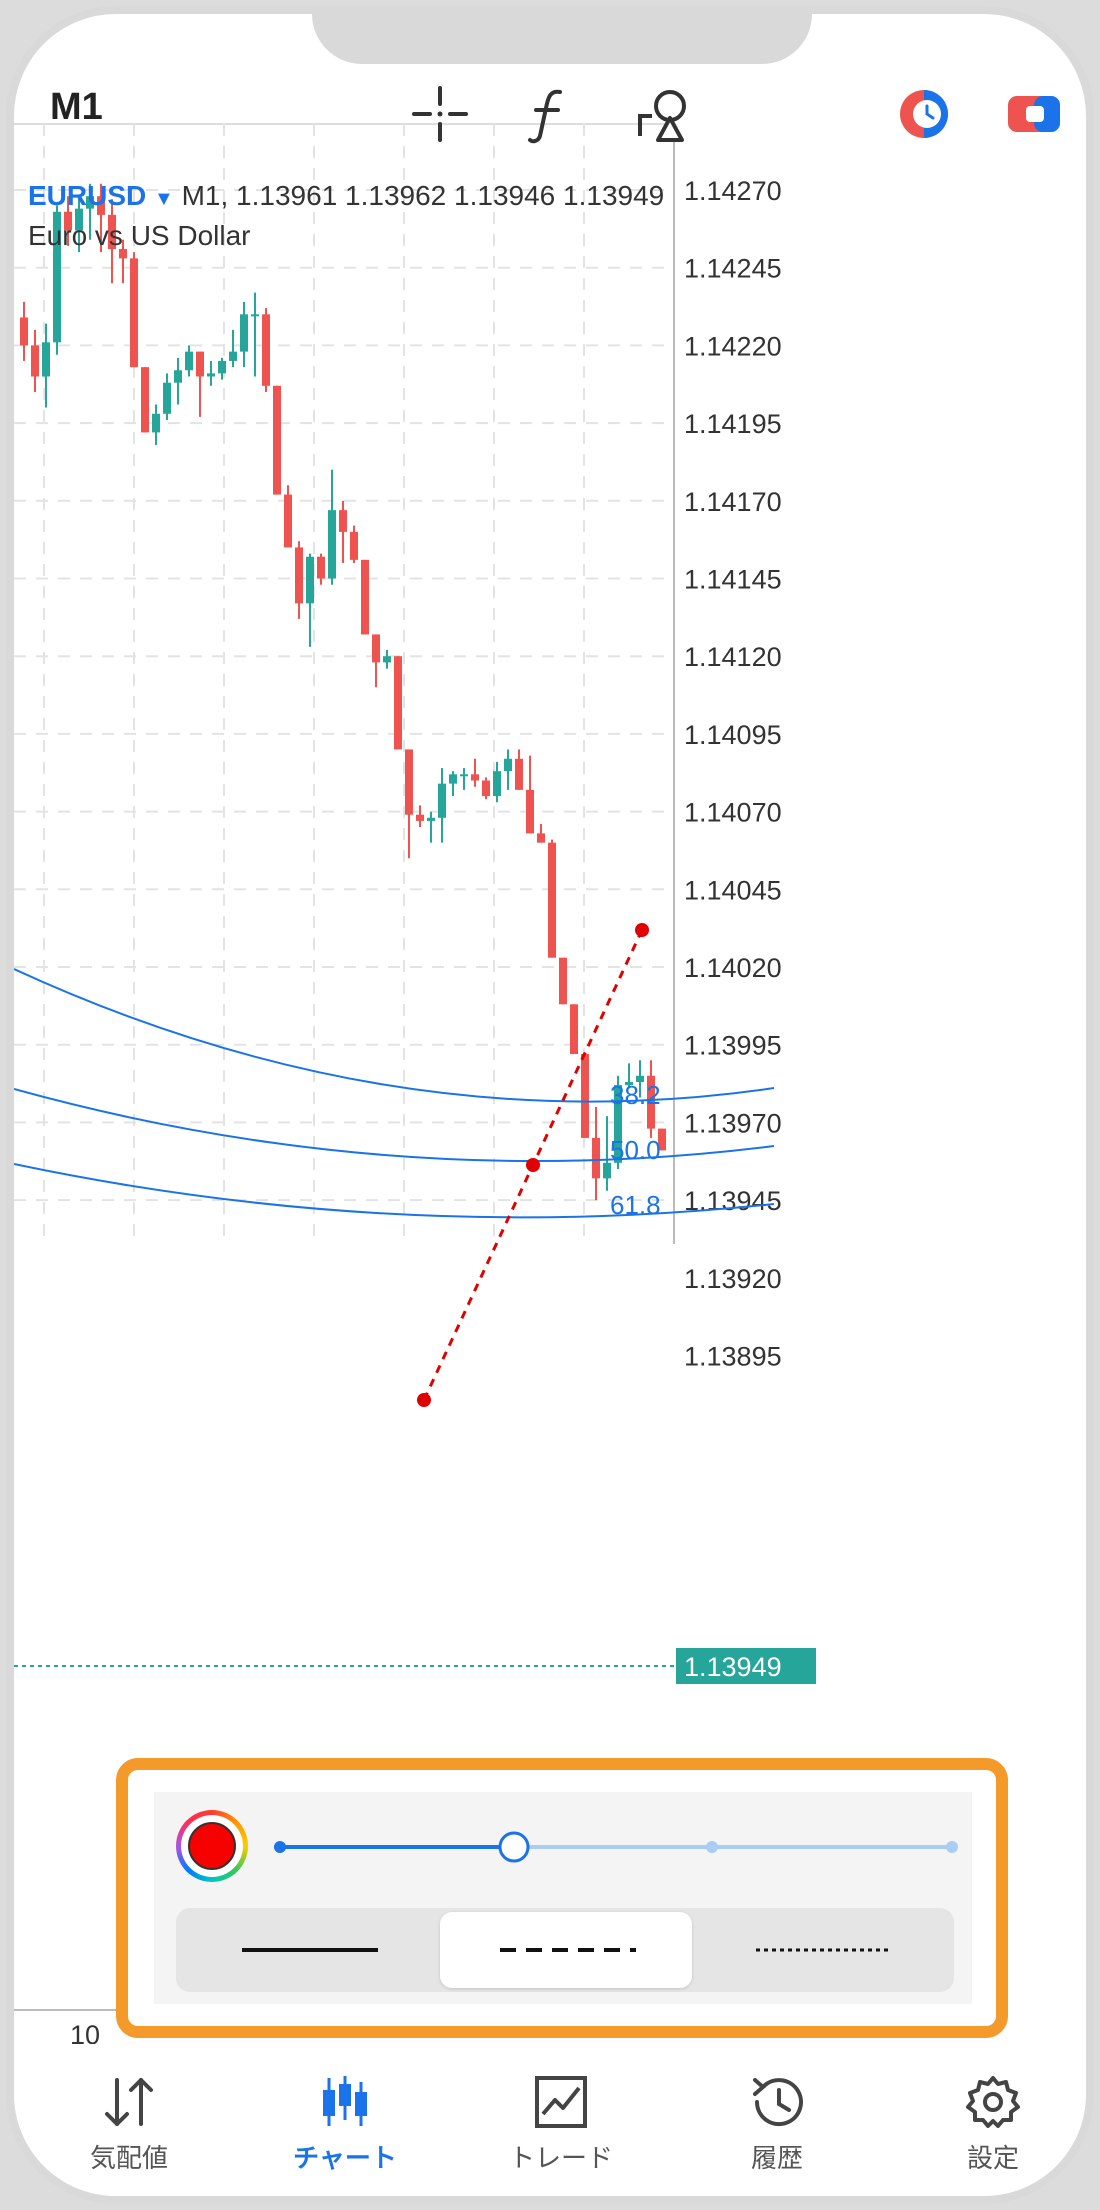  Describe the element at coordinates (733, 1046) in the screenshot. I see `price-axis-label: 1.13995` at that location.